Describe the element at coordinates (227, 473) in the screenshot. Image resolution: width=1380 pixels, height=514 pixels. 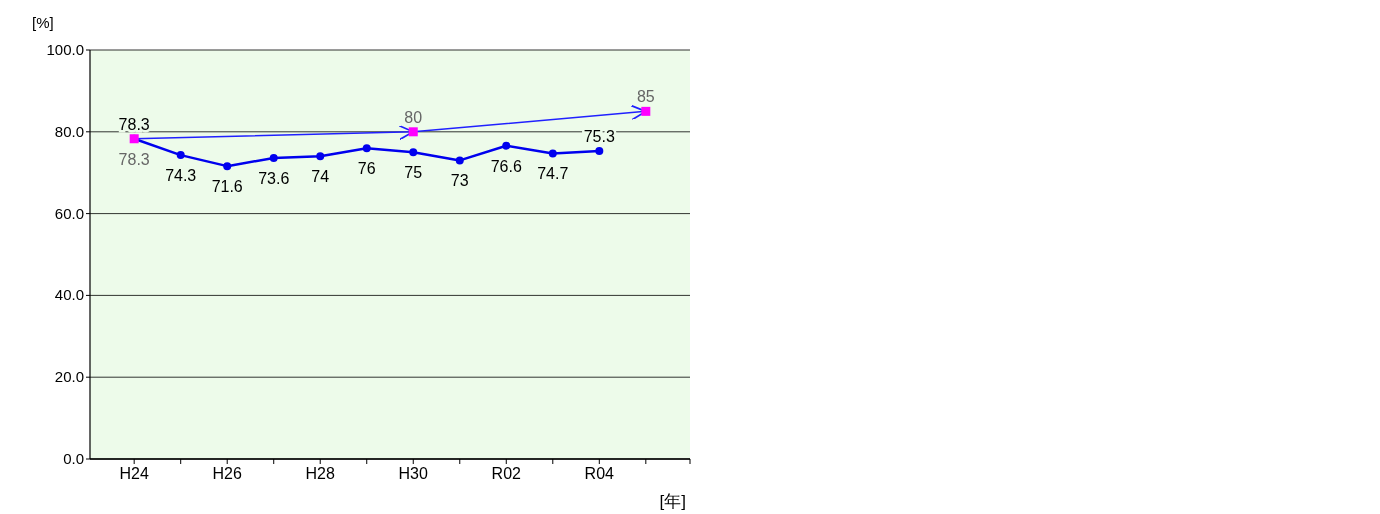
I see `x-tick-label: H26` at that location.